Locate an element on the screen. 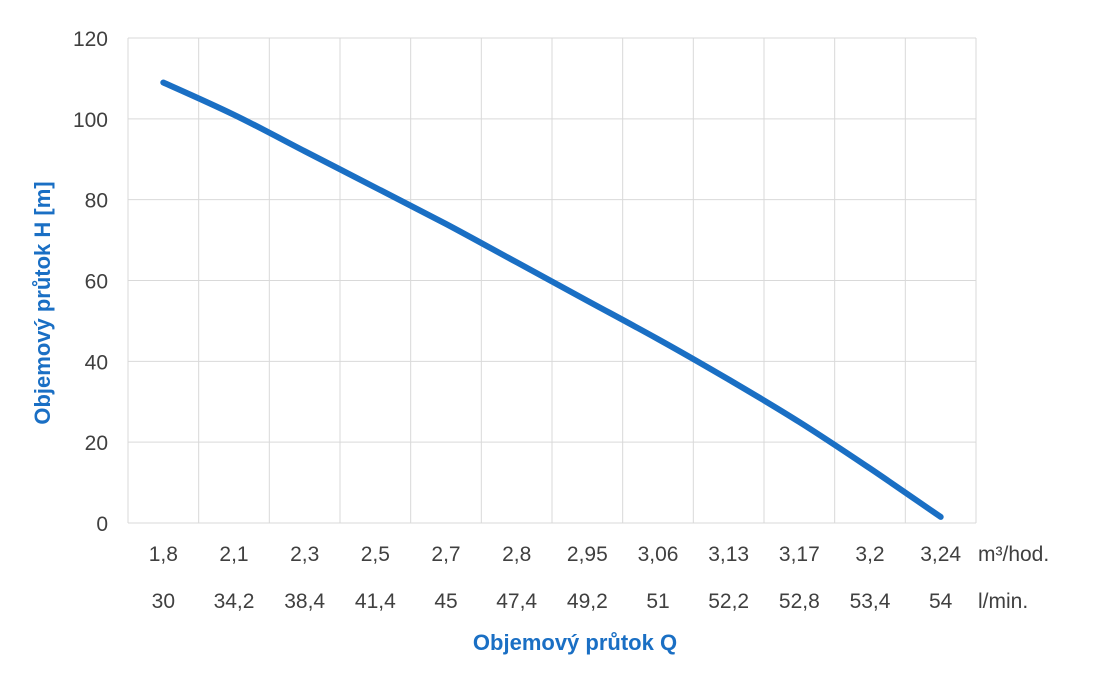 The height and width of the screenshot is (673, 1100). y-tick-label: 60 is located at coordinates (96, 282).